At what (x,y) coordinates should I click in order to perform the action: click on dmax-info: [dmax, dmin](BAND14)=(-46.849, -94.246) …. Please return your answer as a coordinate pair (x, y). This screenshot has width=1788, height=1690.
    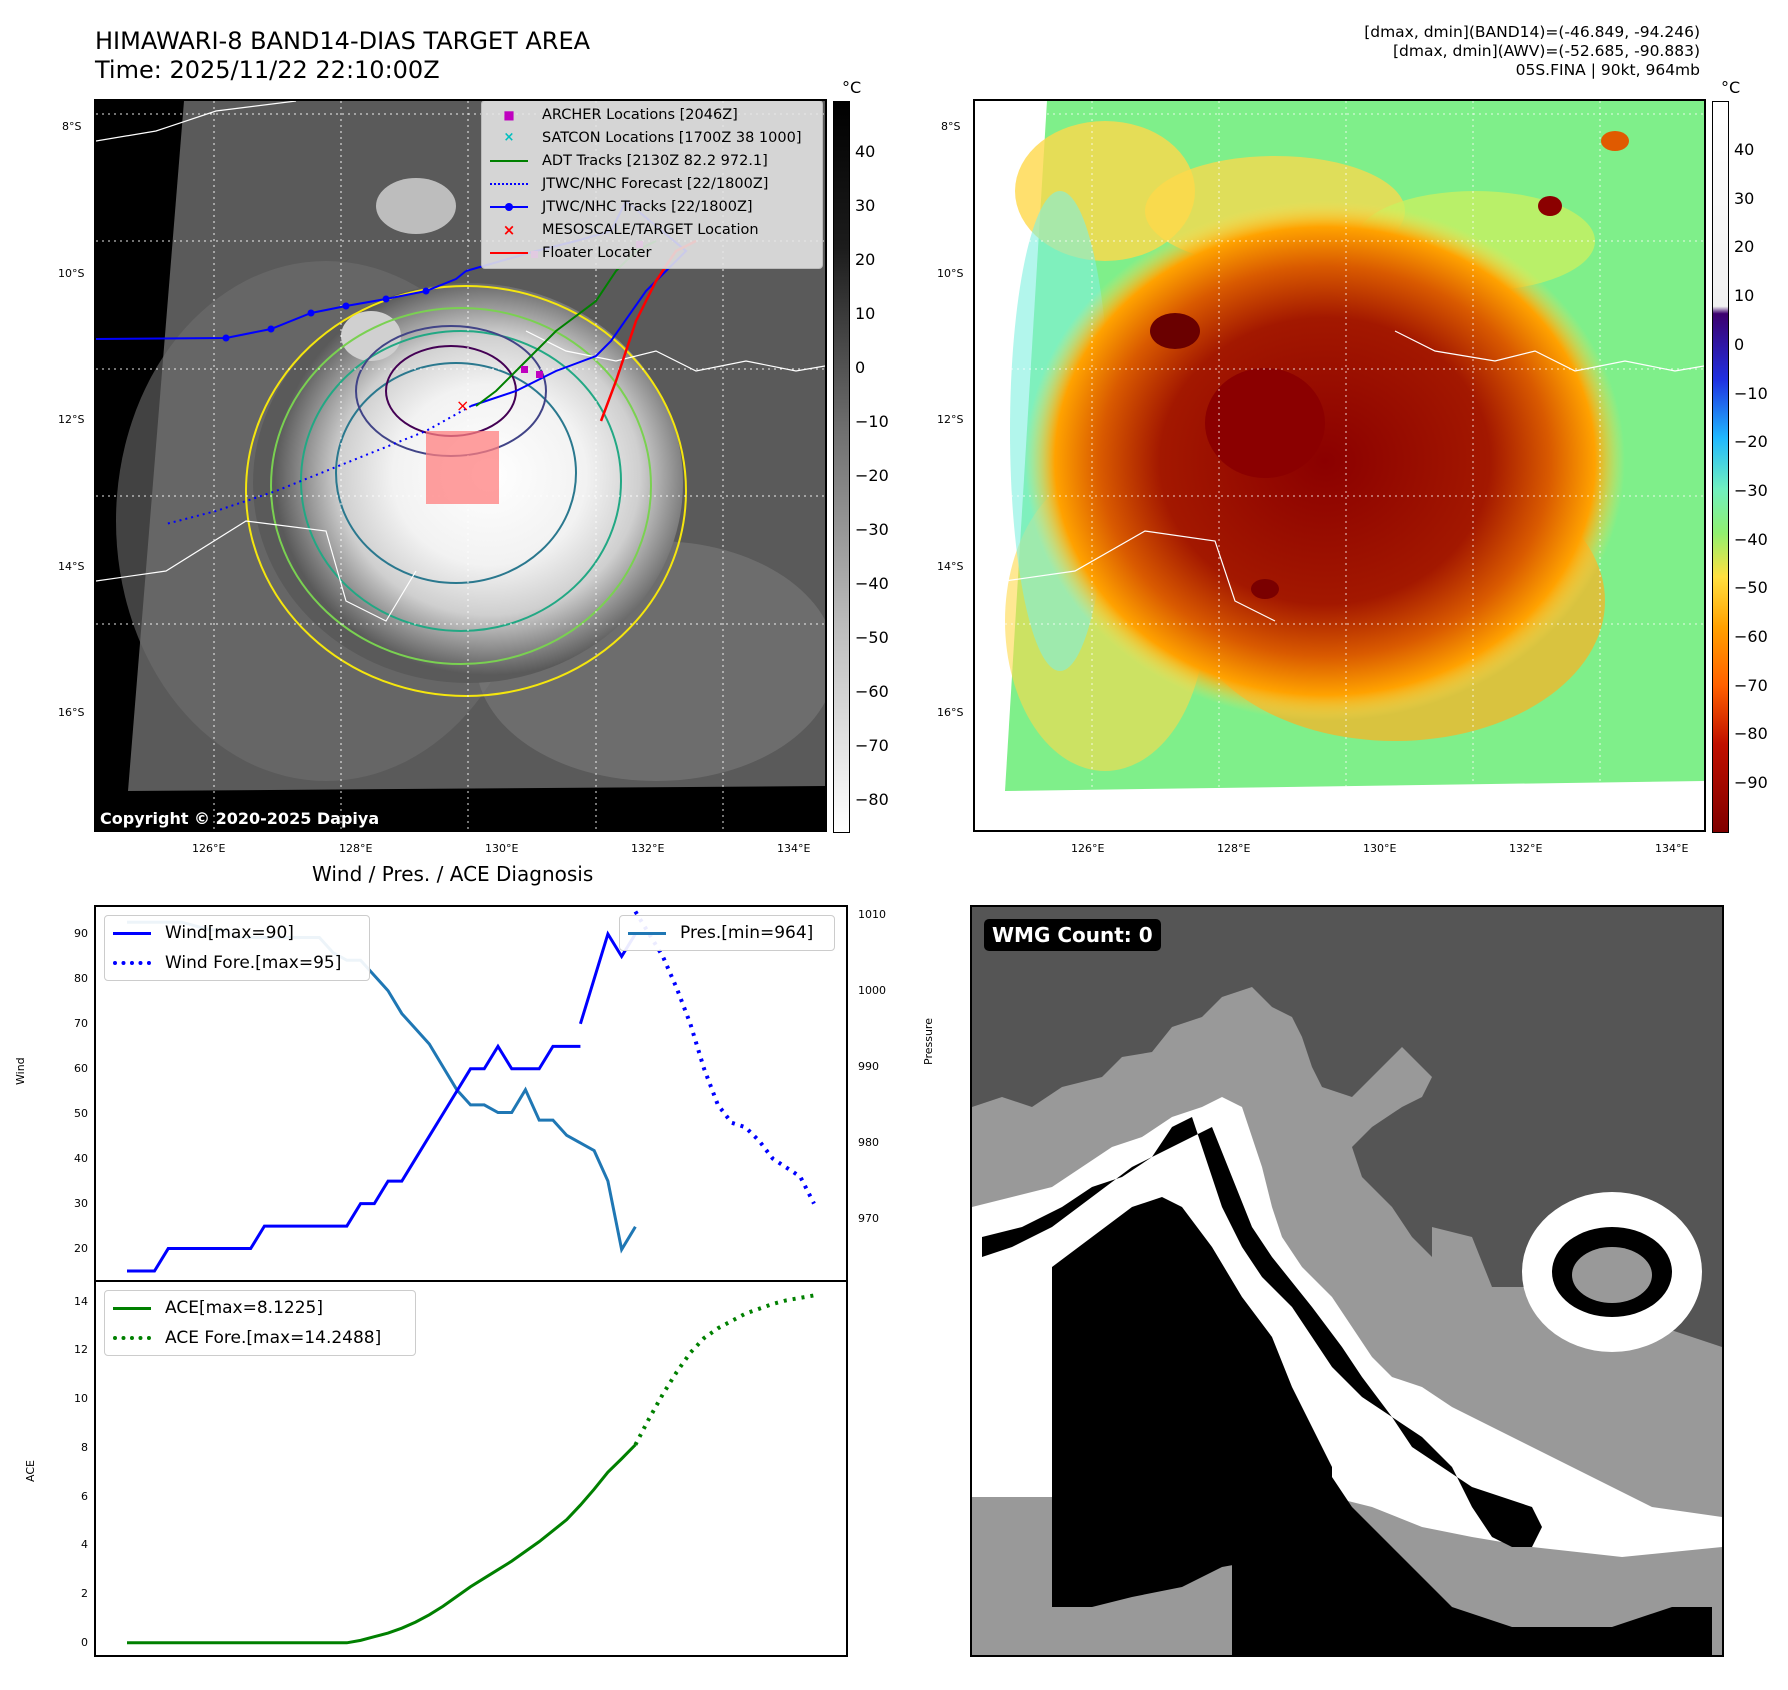
    Looking at the image, I should click on (1532, 51).